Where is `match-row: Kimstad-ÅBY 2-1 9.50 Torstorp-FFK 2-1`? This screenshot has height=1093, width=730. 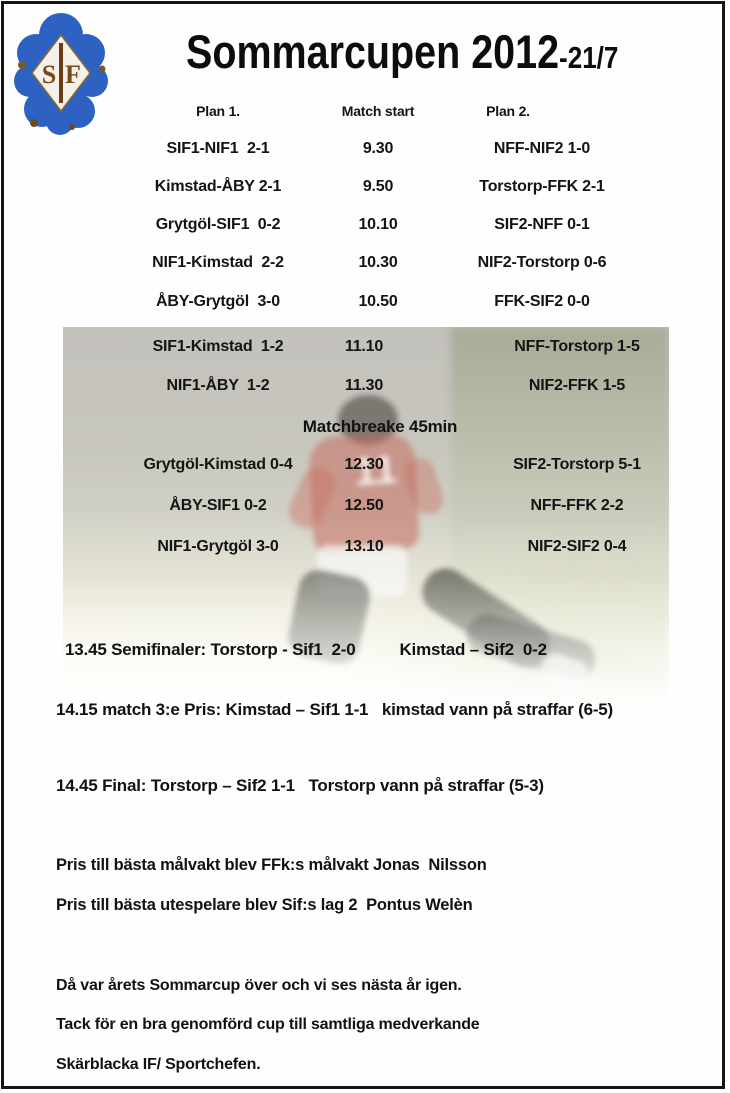 match-row: Kimstad-ÅBY 2-1 9.50 Torstorp-FFK 2-1 is located at coordinates (365, 188).